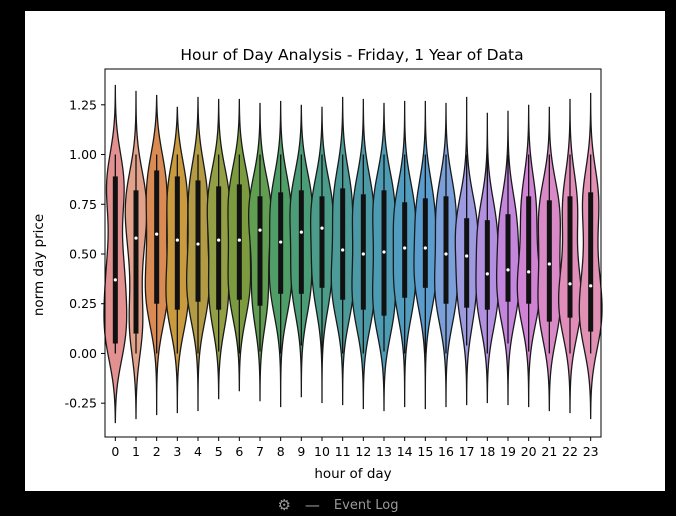  I want to click on x-tick-label: 21, so click(549, 451).